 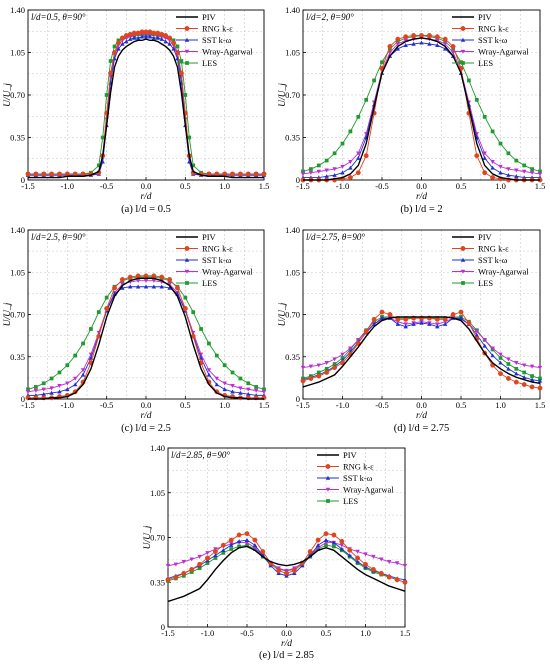 What do you see at coordinates (342, 186) in the screenshot?
I see `x-tick-label: -1.0` at bounding box center [342, 186].